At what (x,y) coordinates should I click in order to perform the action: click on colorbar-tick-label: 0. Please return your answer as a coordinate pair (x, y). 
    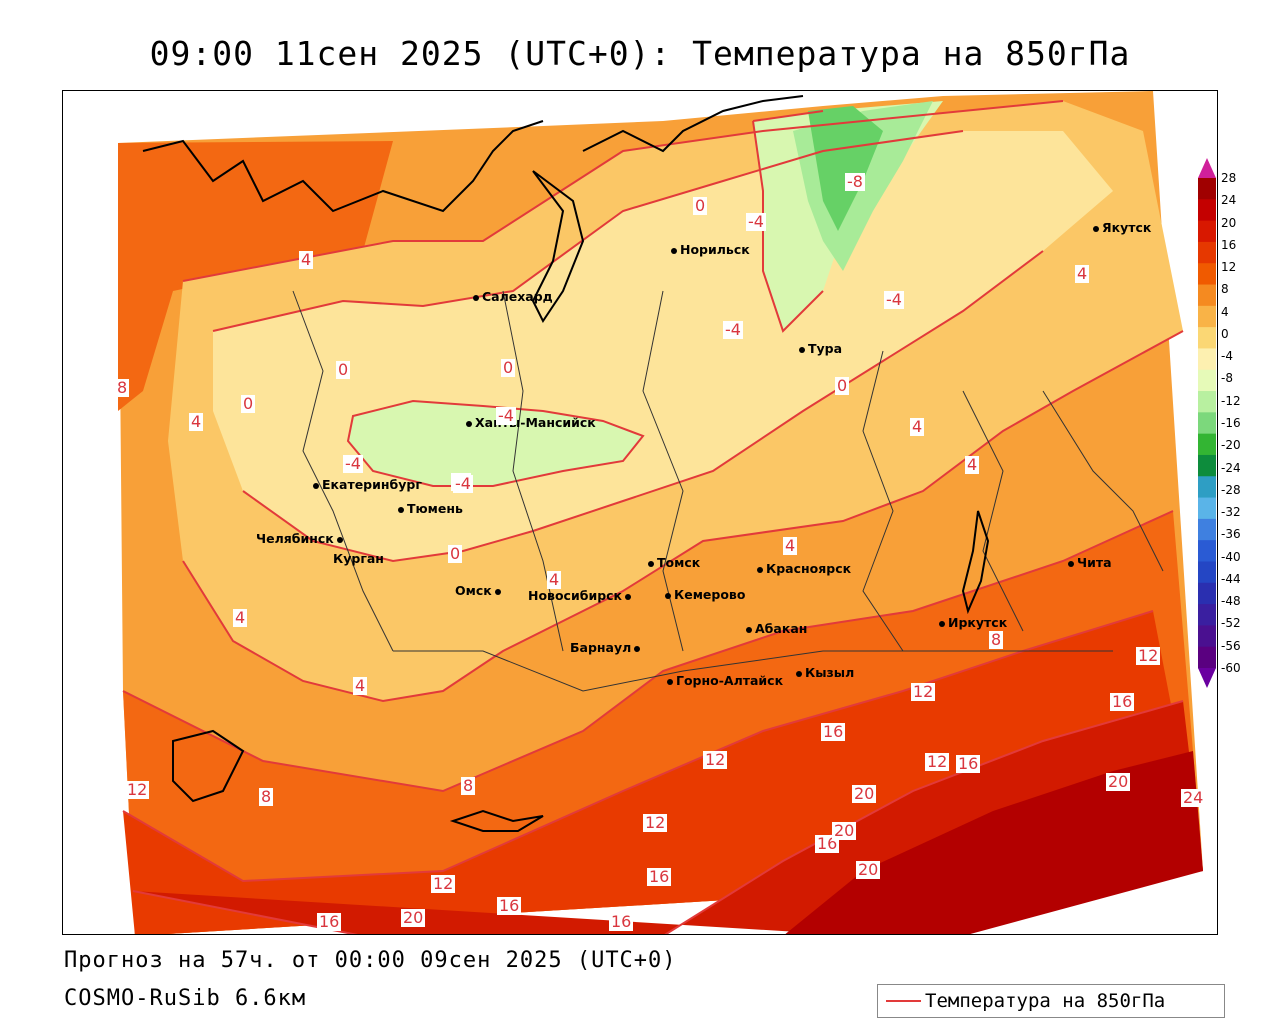
    Looking at the image, I should click on (1225, 333).